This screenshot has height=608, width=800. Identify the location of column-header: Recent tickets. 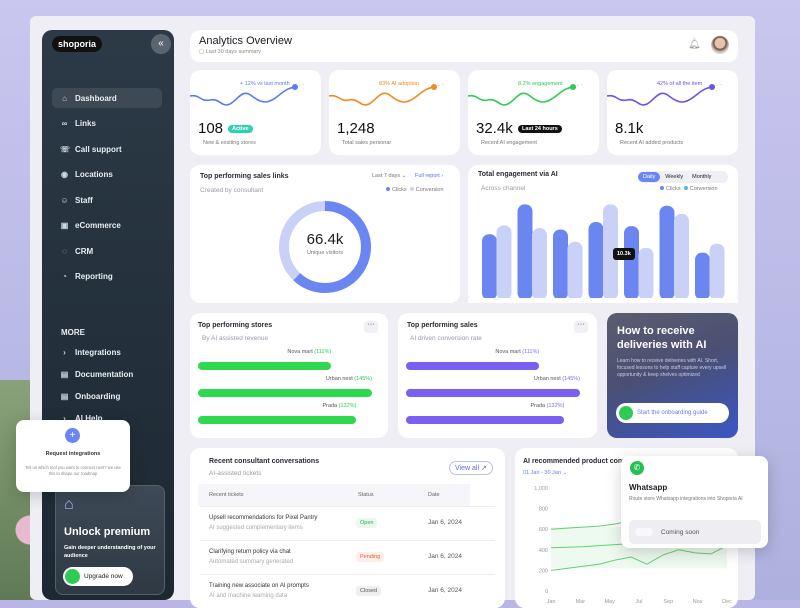
(226, 495).